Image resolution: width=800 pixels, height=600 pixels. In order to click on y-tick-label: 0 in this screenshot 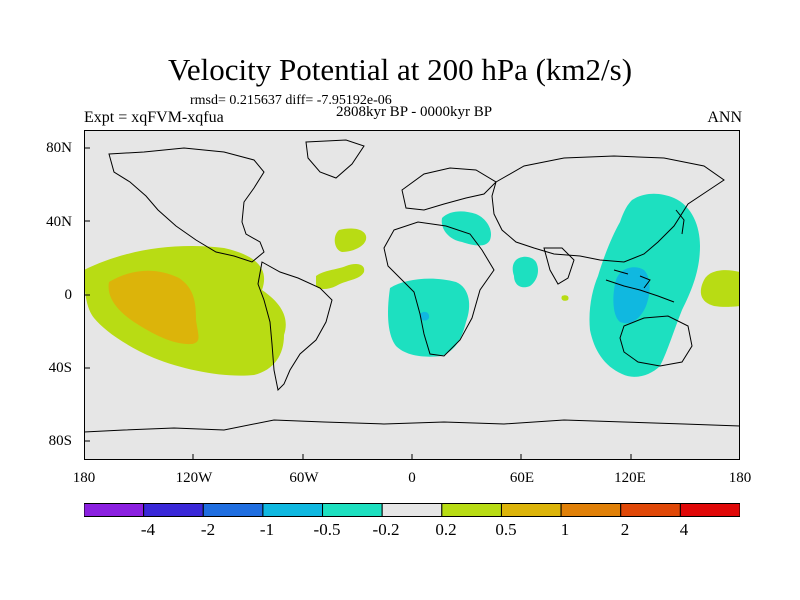, I will do `click(68, 295)`.